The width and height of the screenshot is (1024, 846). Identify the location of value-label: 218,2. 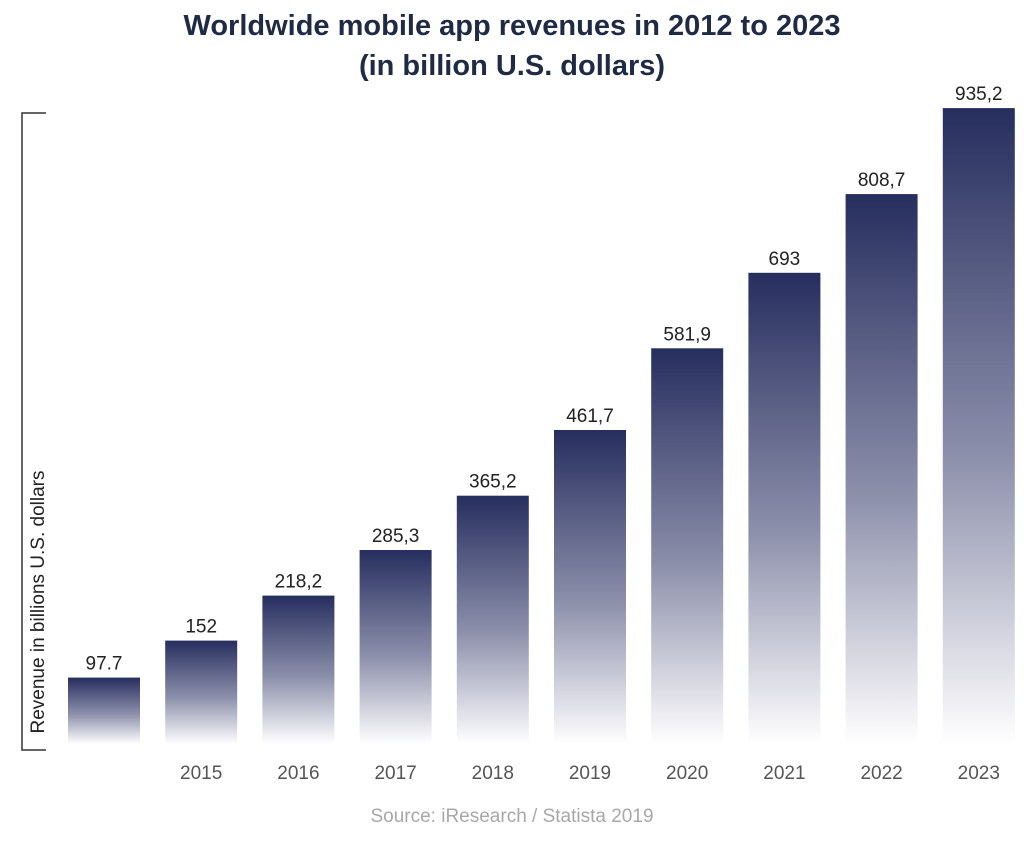
(299, 582).